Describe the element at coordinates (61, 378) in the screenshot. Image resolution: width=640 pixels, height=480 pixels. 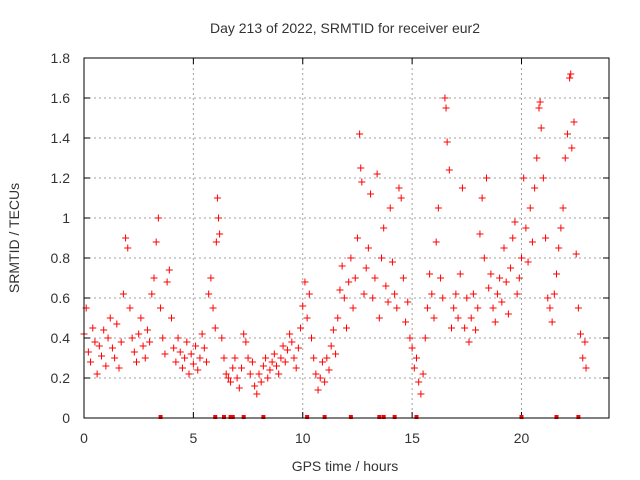
I see `y-tick-label: 0.2` at that location.